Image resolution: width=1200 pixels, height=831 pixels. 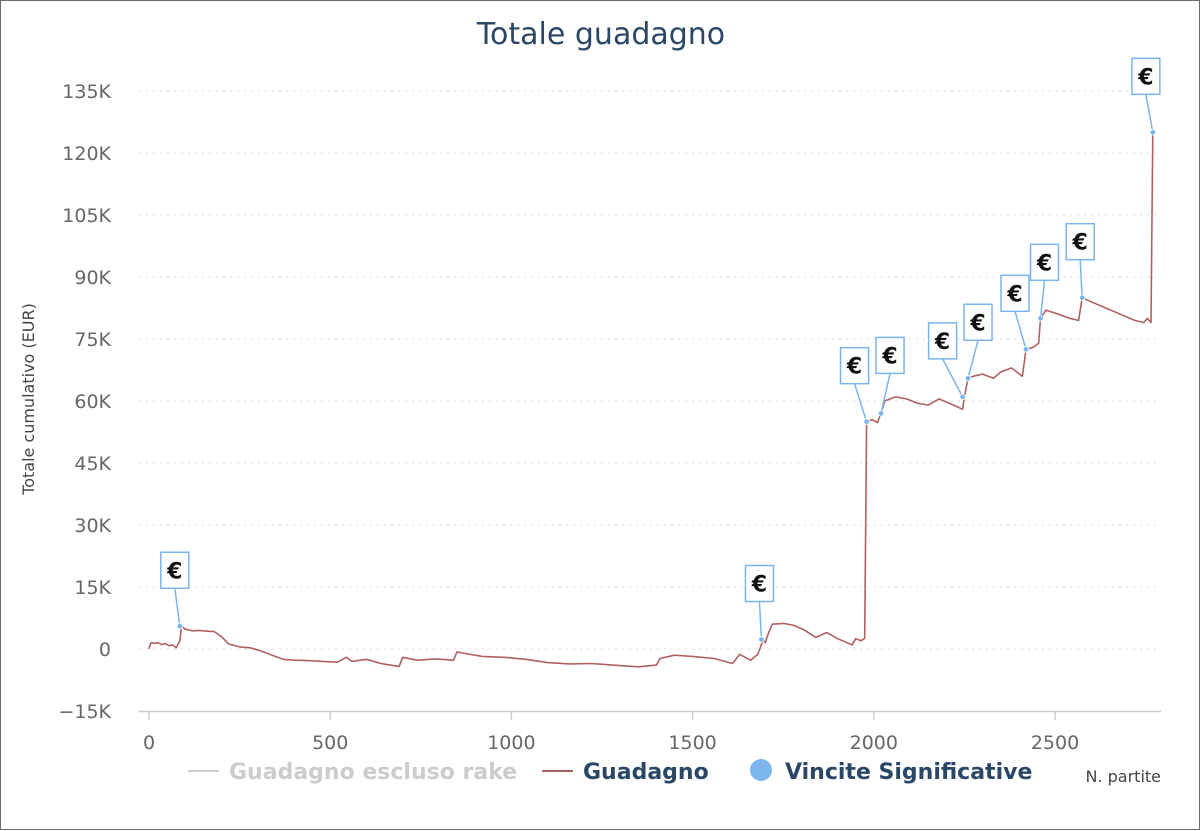 What do you see at coordinates (92, 464) in the screenshot?
I see `y-tick-label: 45K` at bounding box center [92, 464].